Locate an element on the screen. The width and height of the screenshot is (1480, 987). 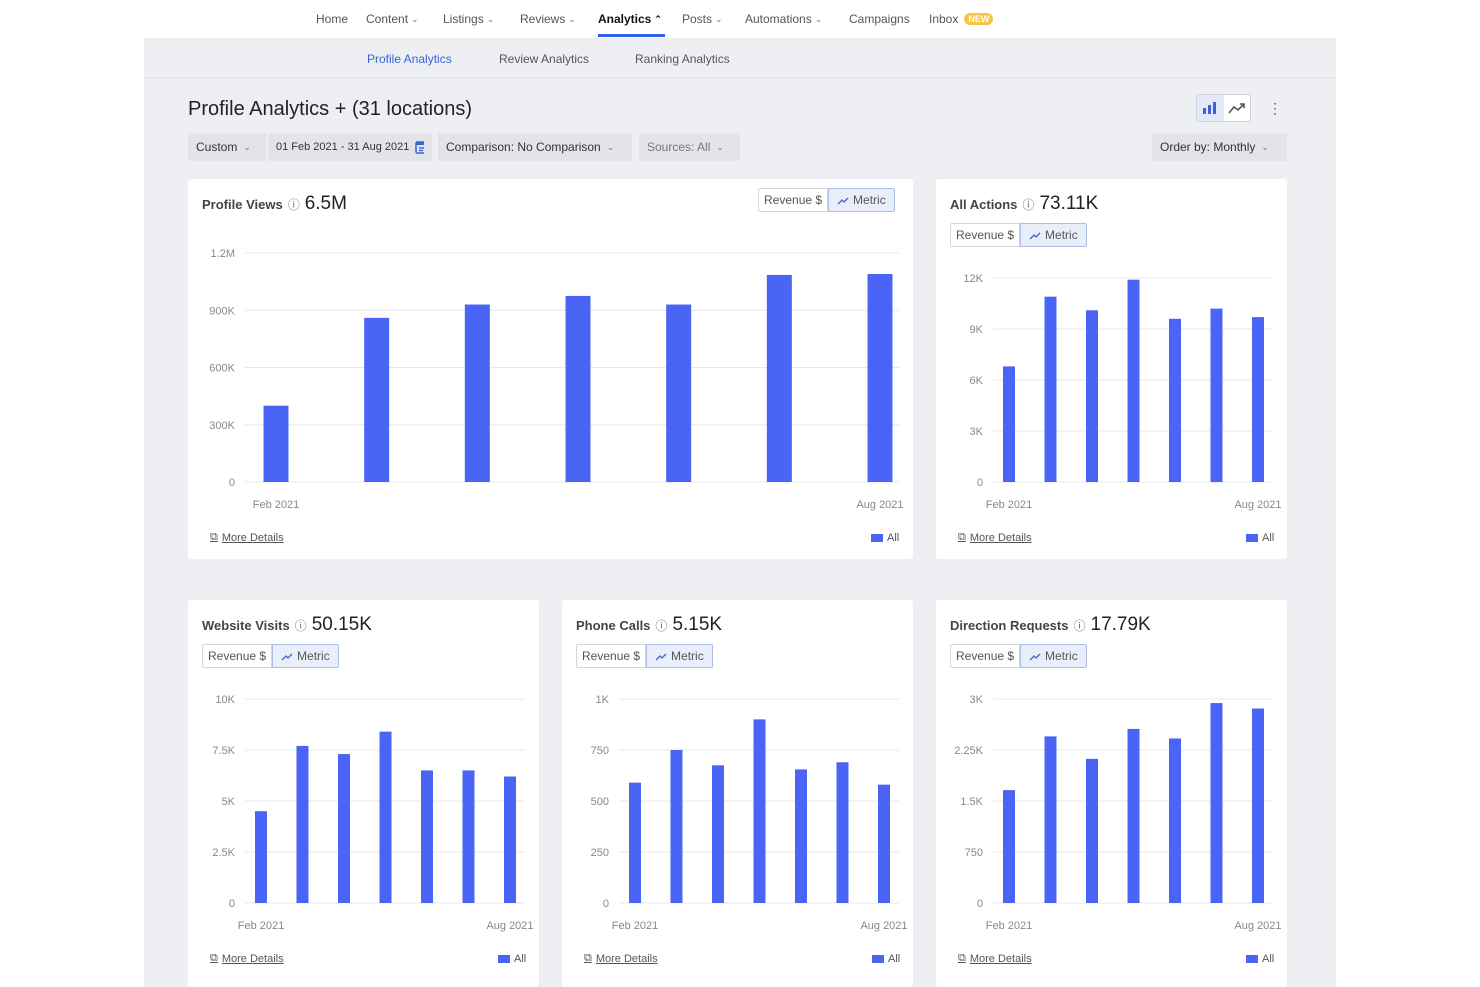
nav-content: Content ⌄ is located at coordinates (392, 19).